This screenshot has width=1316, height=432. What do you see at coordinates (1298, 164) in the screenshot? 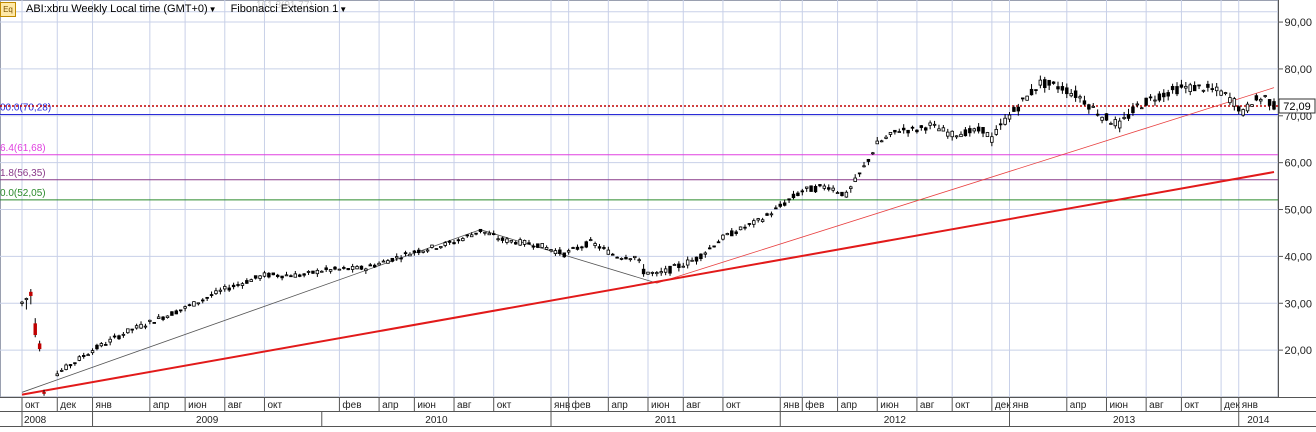
I see `price-tick-label: 60,00` at bounding box center [1298, 164].